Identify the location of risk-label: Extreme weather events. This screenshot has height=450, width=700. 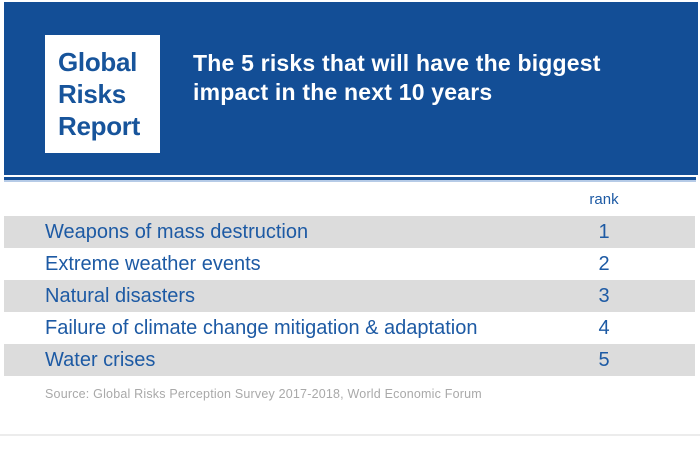
(153, 264).